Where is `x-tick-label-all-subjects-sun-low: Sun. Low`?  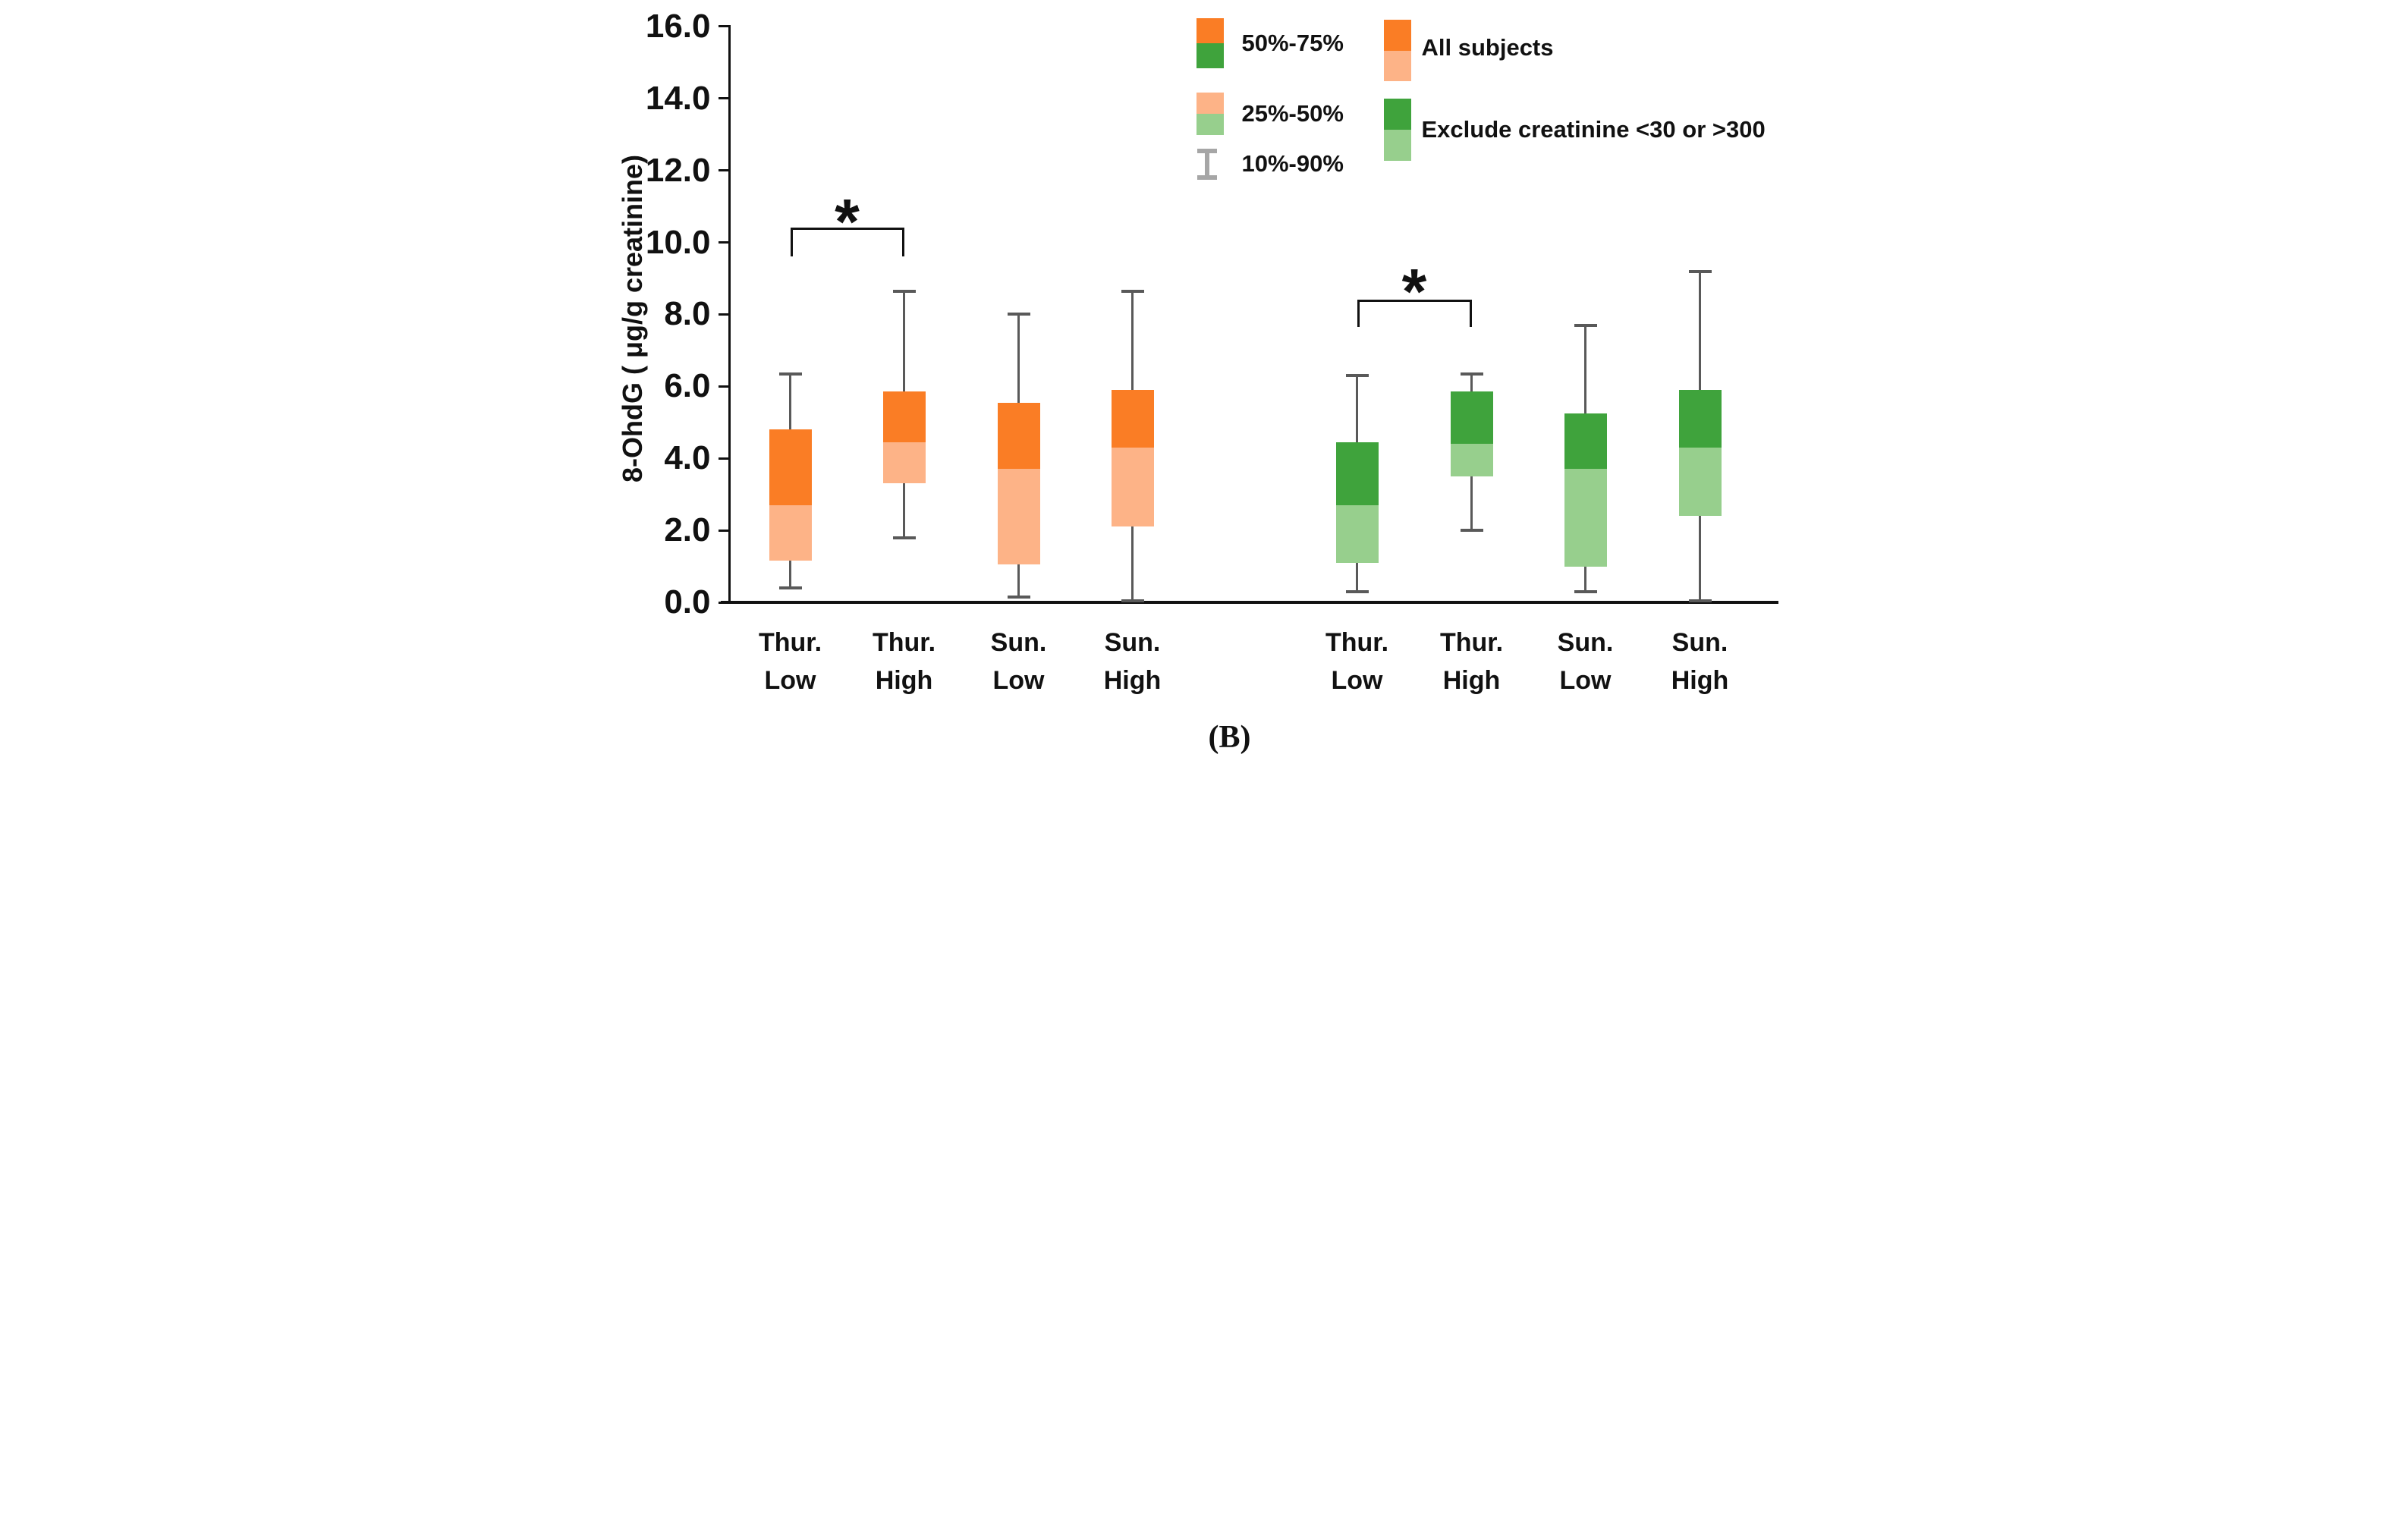
x-tick-label-all-subjects-sun-low: Sun. Low is located at coordinates (1019, 661).